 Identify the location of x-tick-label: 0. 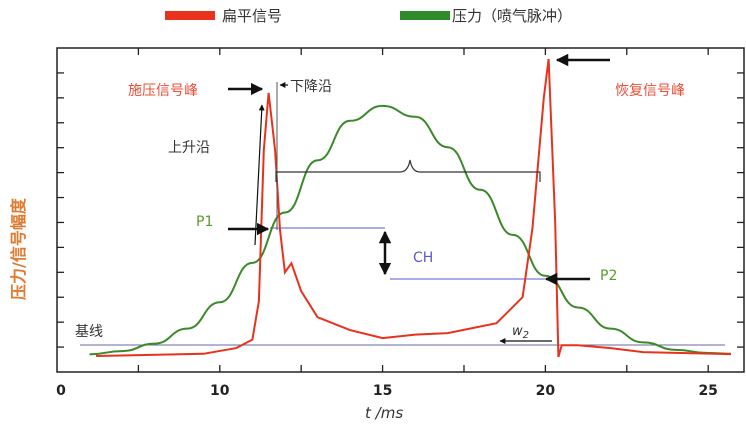
(61, 391).